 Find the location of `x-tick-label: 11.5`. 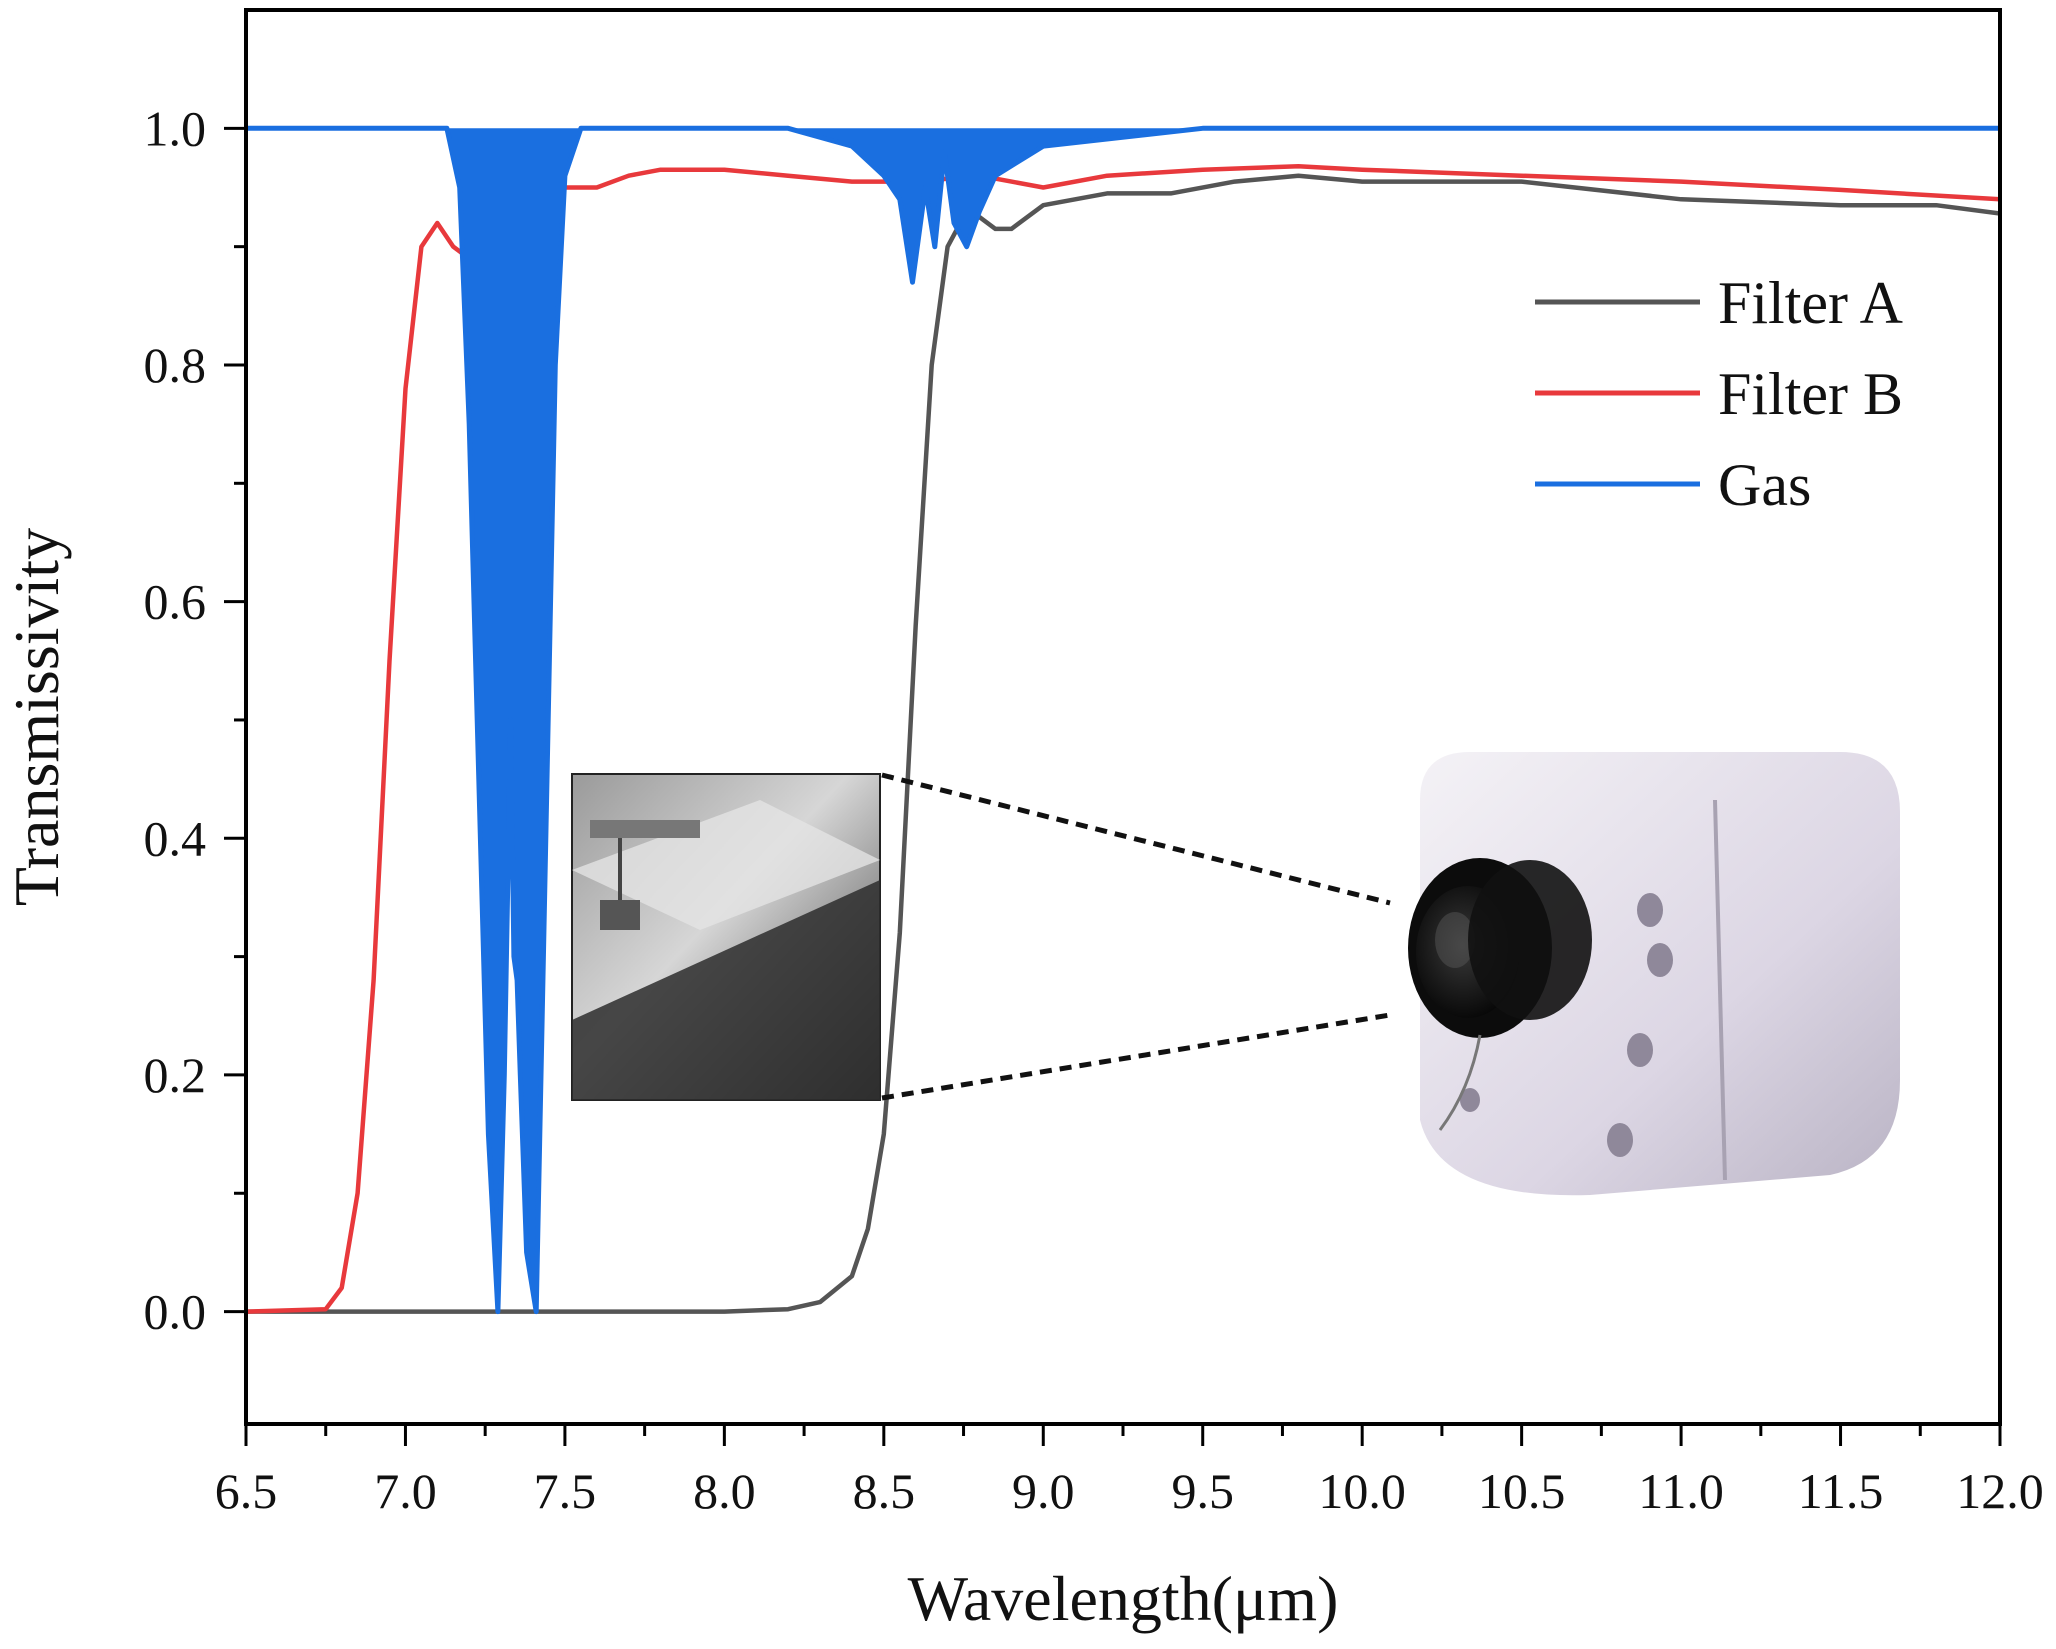

x-tick-label: 11.5 is located at coordinates (1841, 1491).